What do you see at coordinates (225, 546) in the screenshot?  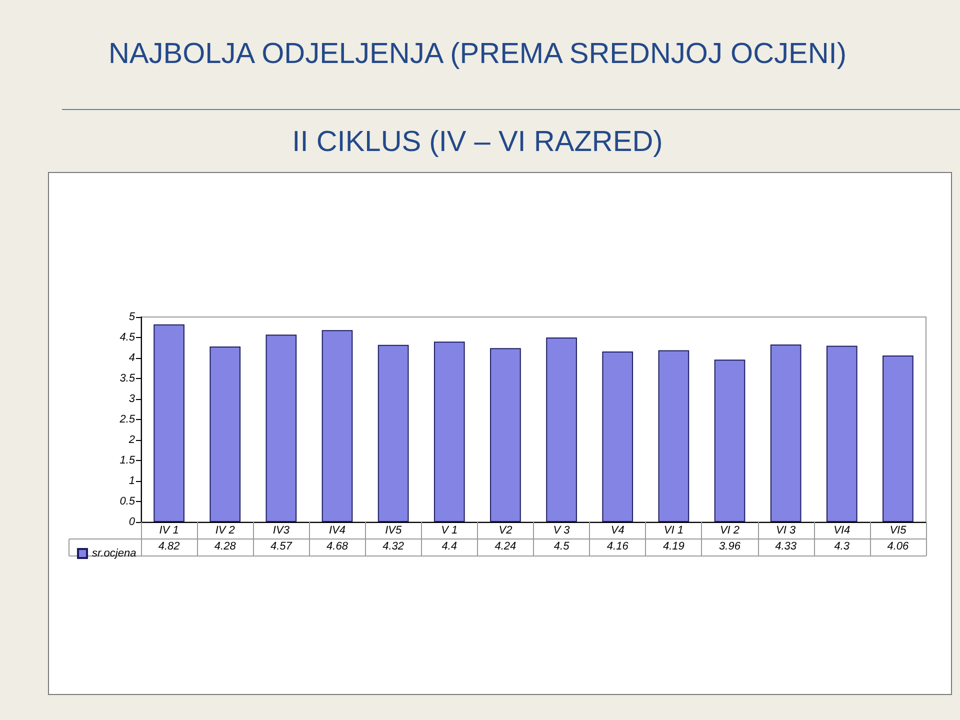 I see `data-label: 4.28` at bounding box center [225, 546].